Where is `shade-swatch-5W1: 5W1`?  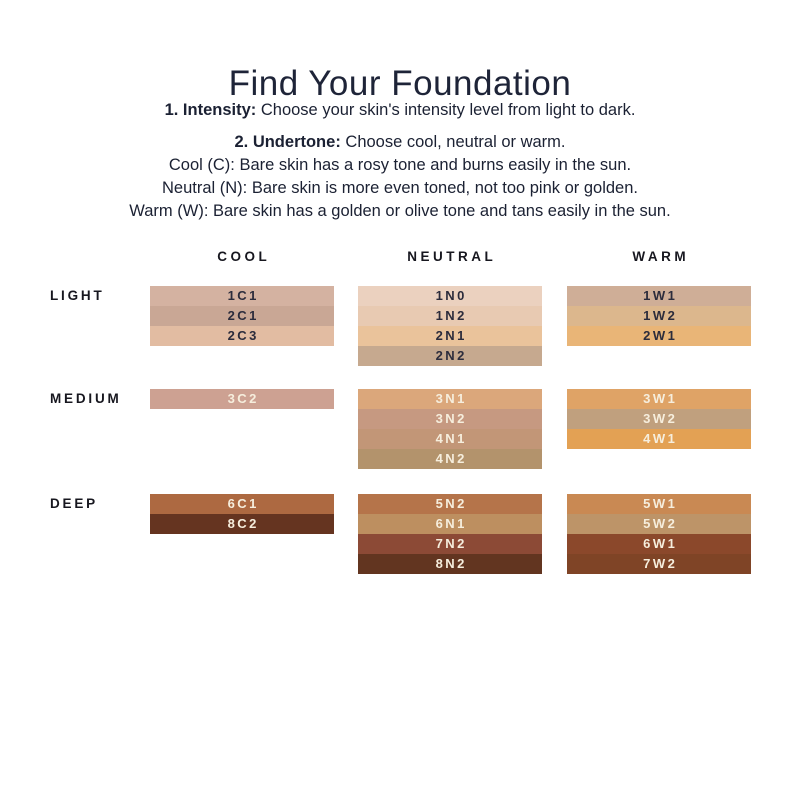
shade-swatch-5W1: 5W1 is located at coordinates (659, 504).